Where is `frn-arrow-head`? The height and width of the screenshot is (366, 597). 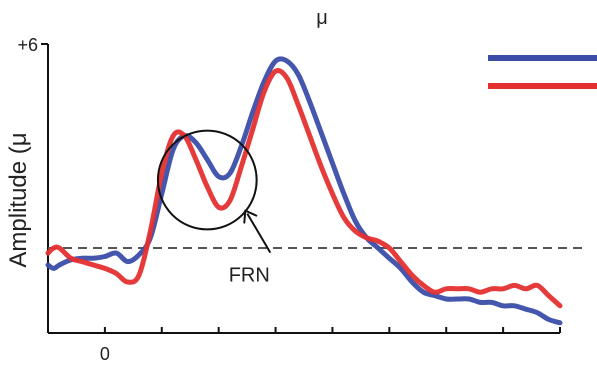
frn-arrow-head is located at coordinates (250, 216).